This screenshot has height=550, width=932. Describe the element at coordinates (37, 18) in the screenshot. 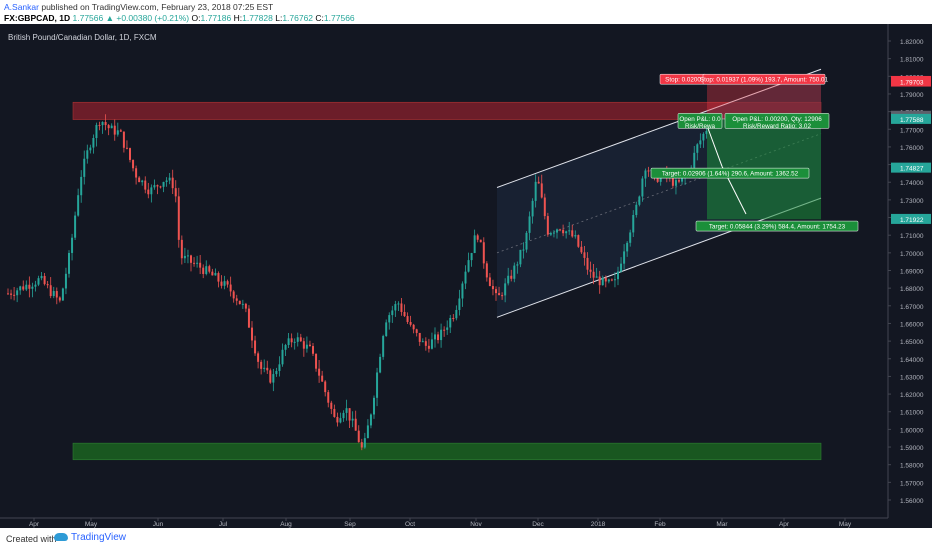

I see `symbol-label: FX:GBPCAD, 1D` at that location.